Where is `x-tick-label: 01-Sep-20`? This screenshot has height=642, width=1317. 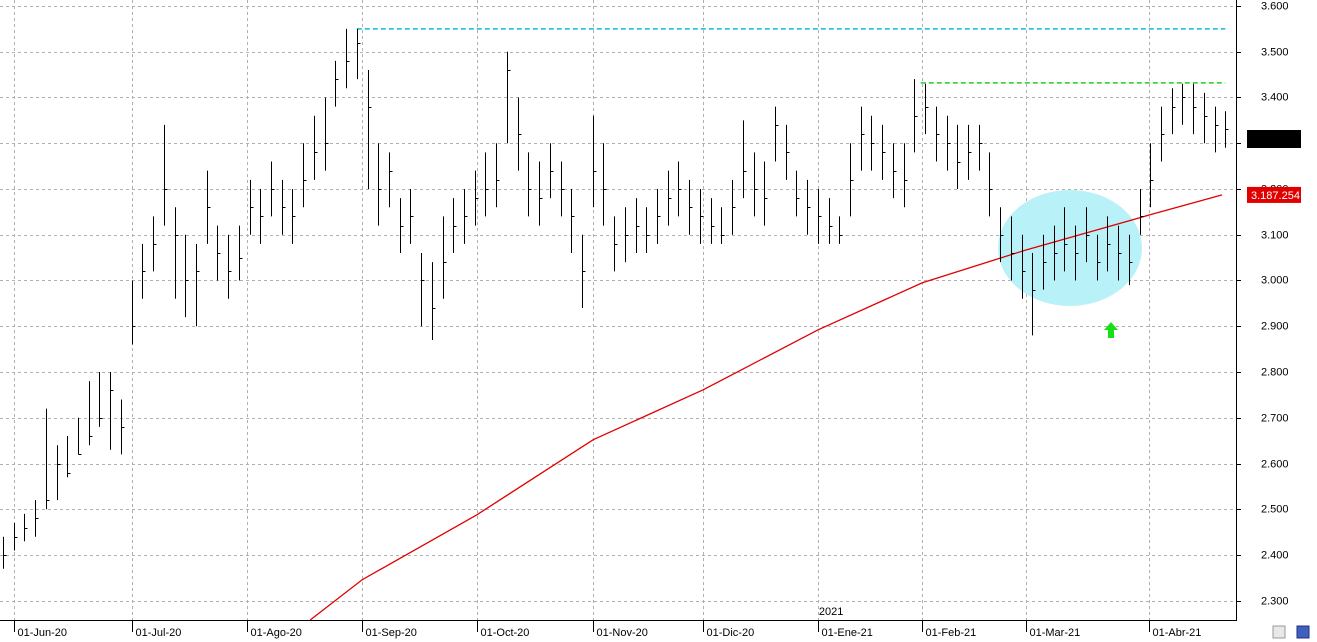 x-tick-label: 01-Sep-20 is located at coordinates (391, 633).